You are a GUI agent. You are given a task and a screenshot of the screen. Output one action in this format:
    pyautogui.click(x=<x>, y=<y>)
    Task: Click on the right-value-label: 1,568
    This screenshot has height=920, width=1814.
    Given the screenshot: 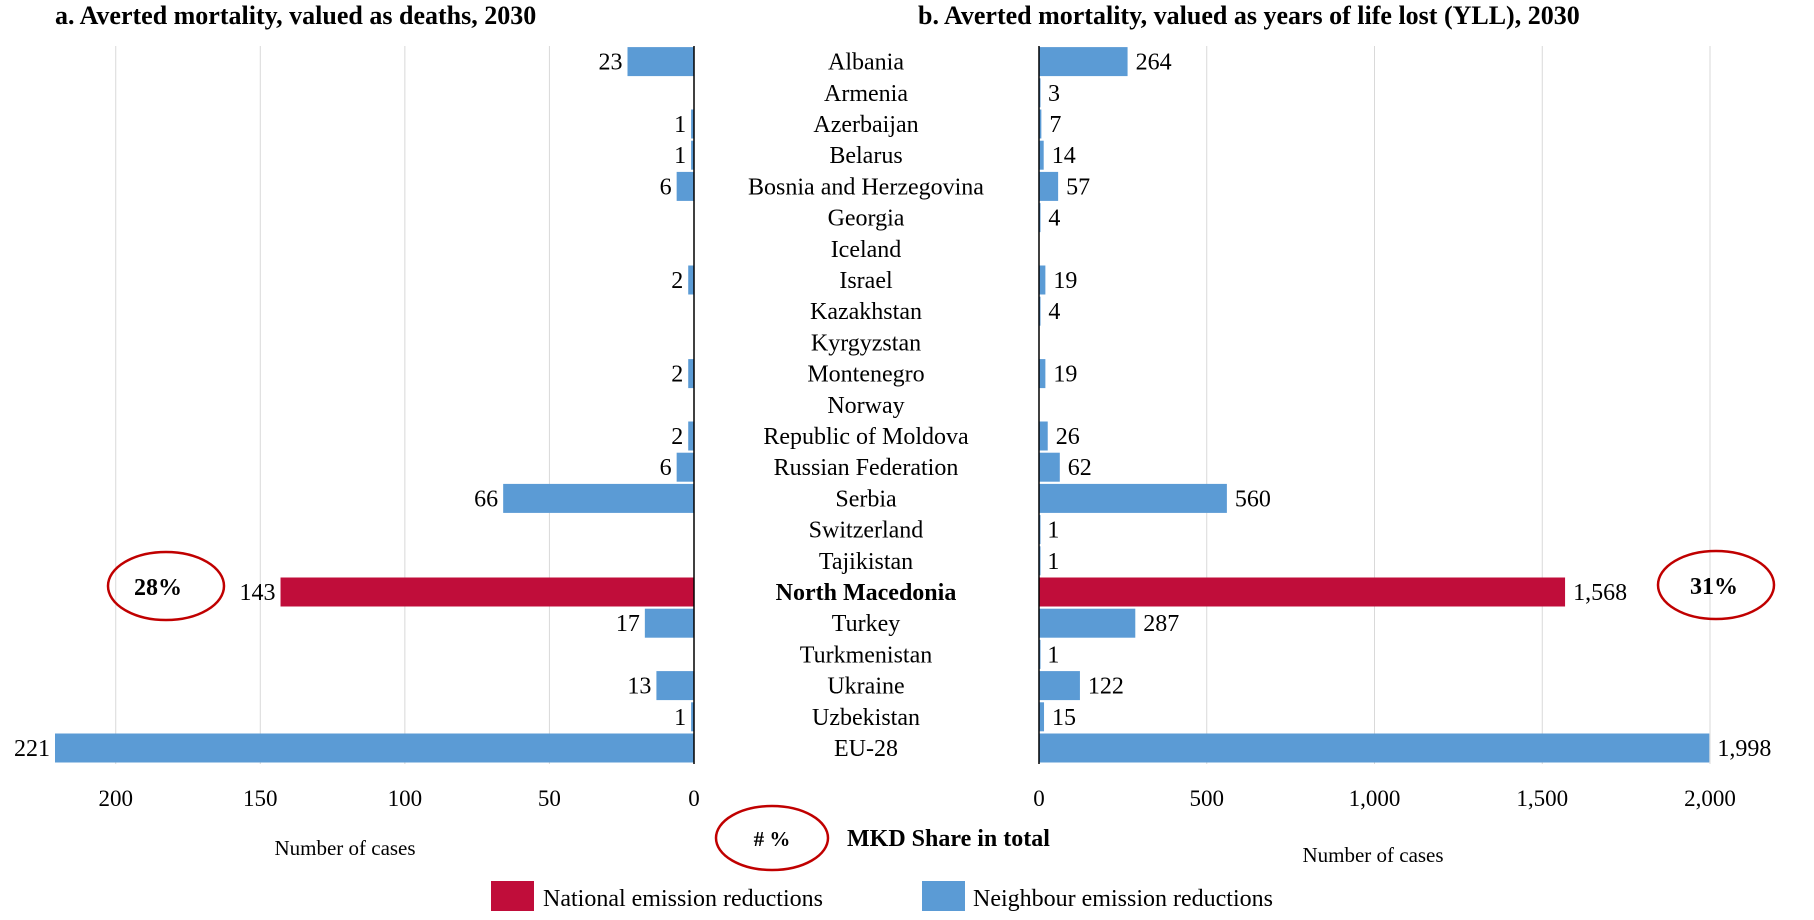 What is the action you would take?
    pyautogui.click(x=1600, y=593)
    